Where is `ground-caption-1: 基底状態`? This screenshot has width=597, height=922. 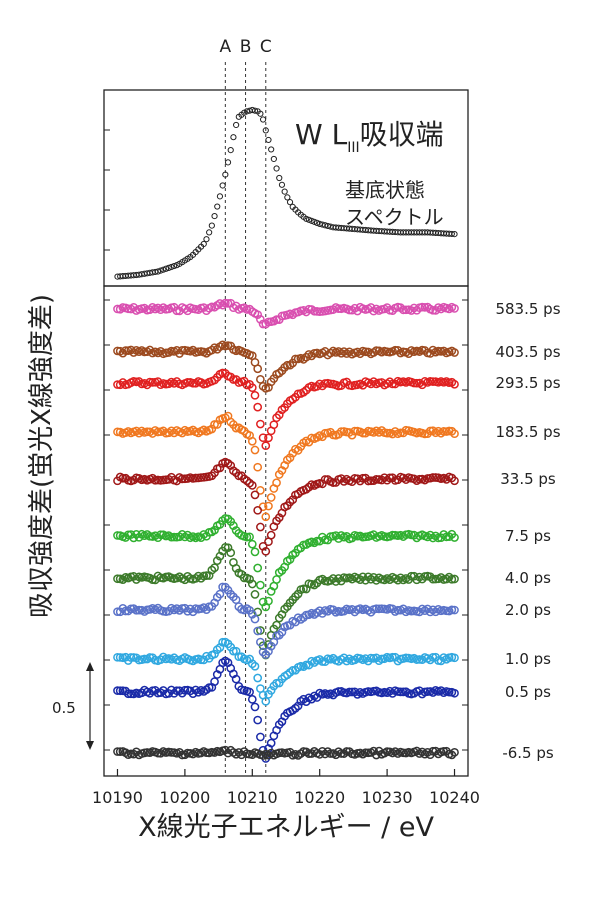
ground-caption-1: 基底状態 is located at coordinates (385, 190).